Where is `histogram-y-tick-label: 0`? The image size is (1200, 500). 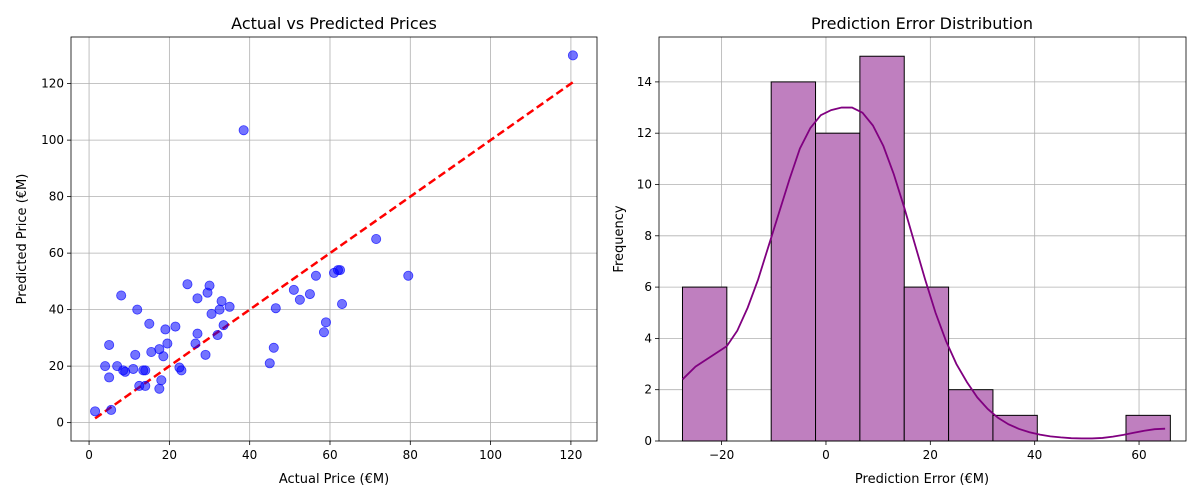 histogram-y-tick-label: 0 is located at coordinates (648, 441).